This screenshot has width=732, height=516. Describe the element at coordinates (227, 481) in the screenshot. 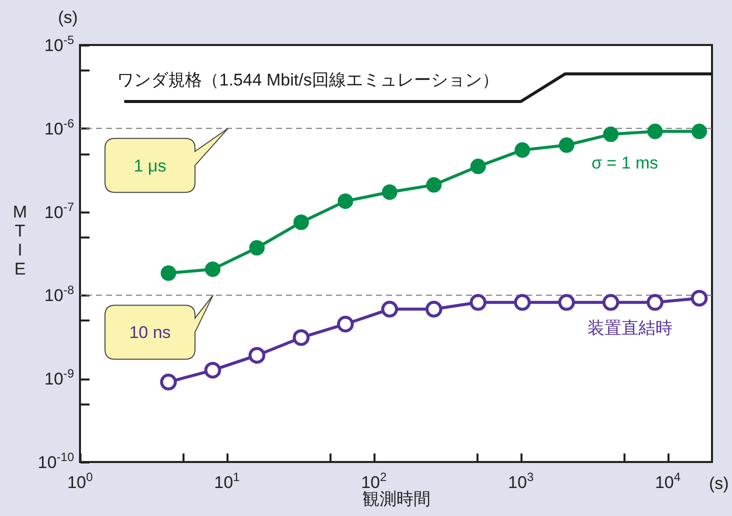

I see `x-tick-label: 10$^{1}$` at that location.